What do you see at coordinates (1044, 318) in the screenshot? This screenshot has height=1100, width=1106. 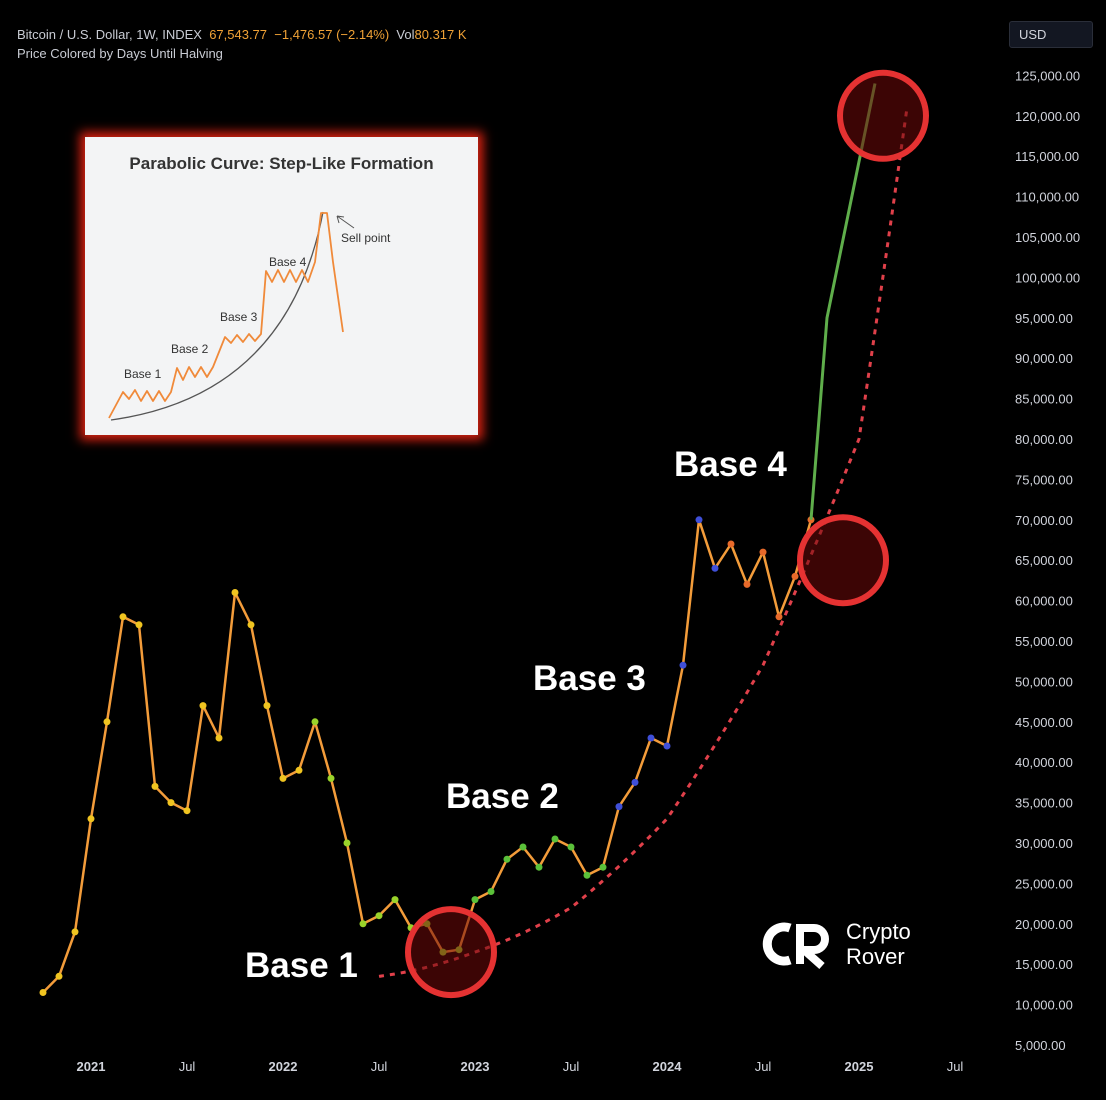 I see `y-tick-label: 95,000.00` at bounding box center [1044, 318].